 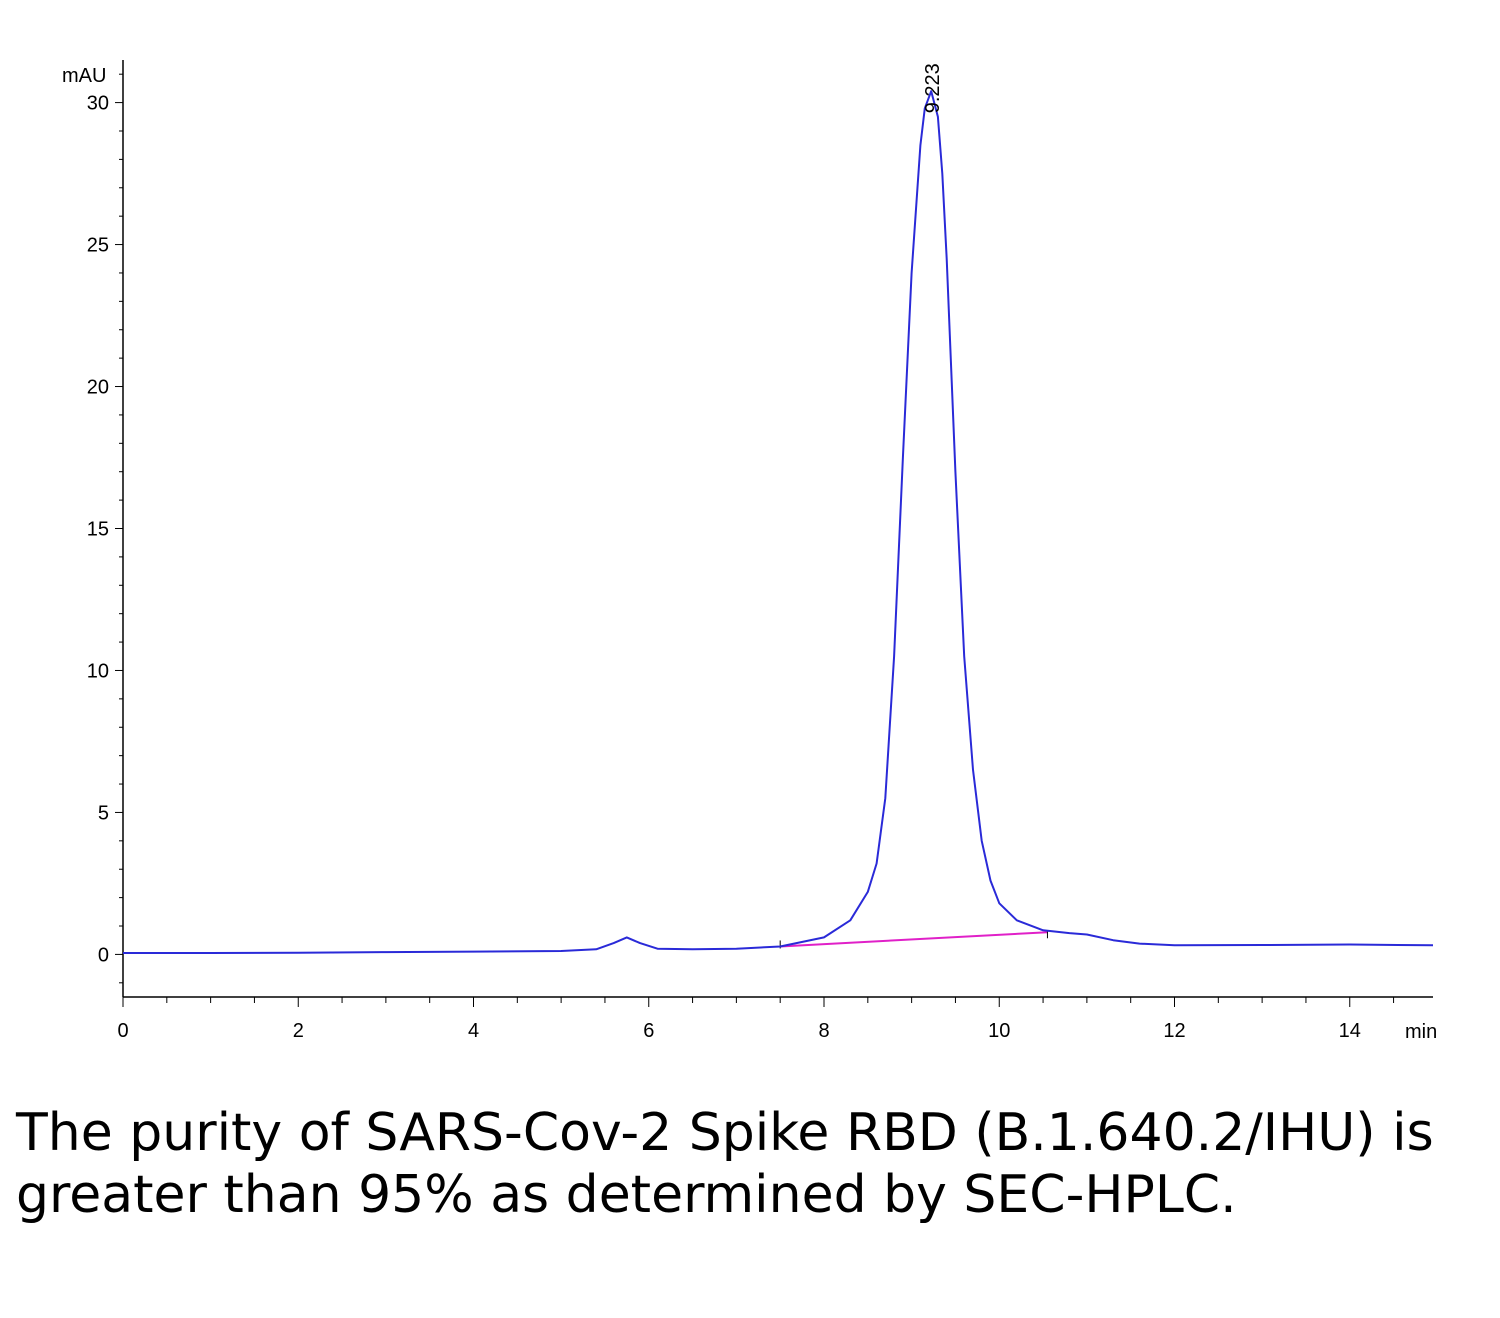 What do you see at coordinates (98, 388) in the screenshot?
I see `y-tick-label: 20` at bounding box center [98, 388].